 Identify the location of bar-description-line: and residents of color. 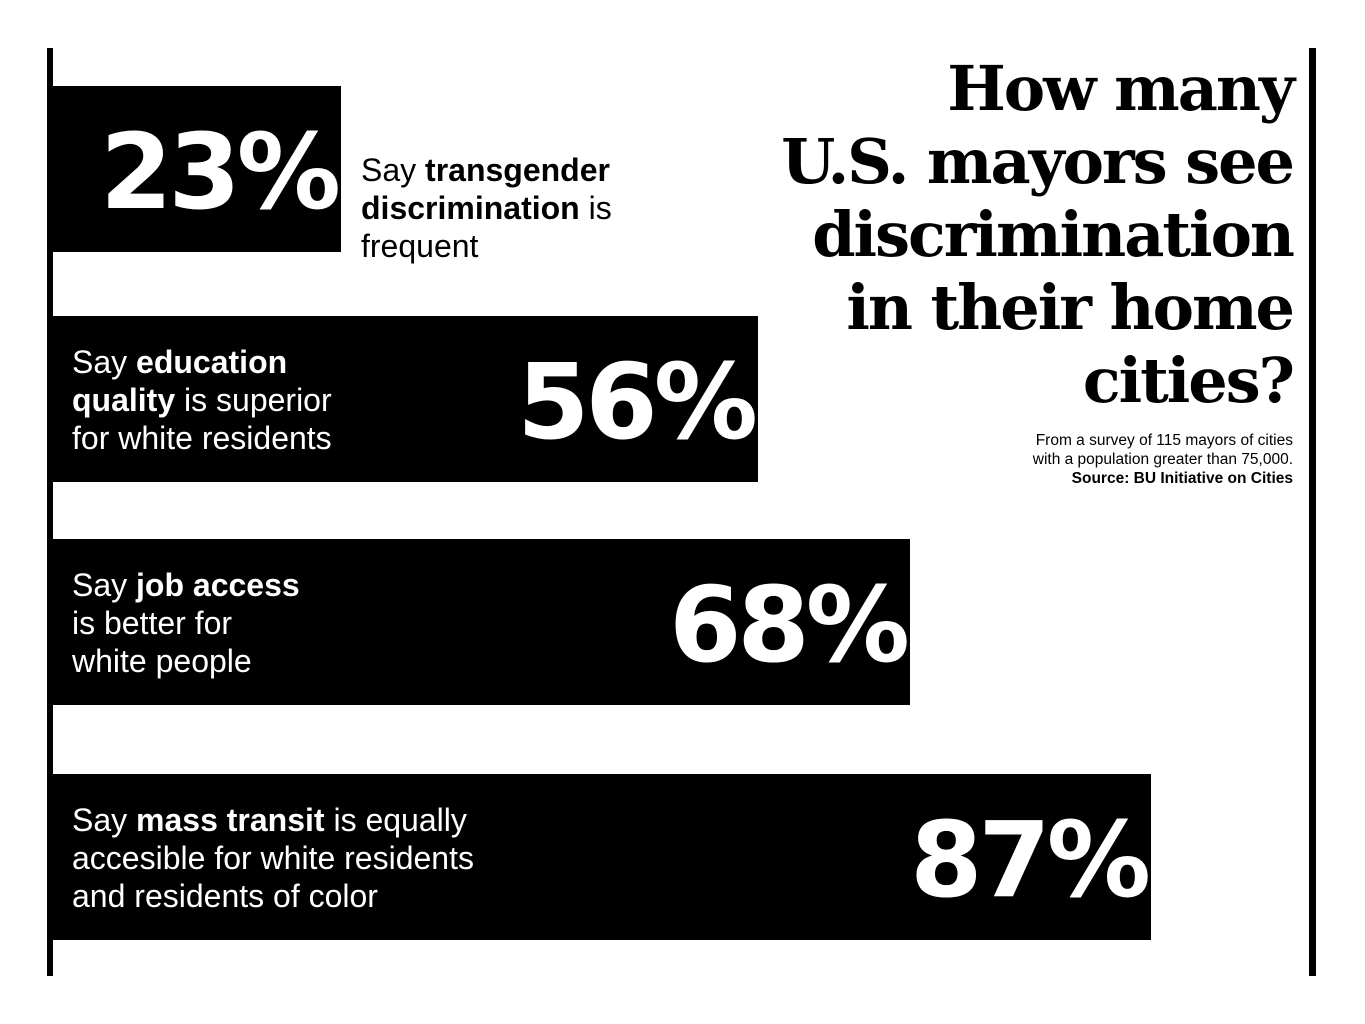
(225, 896).